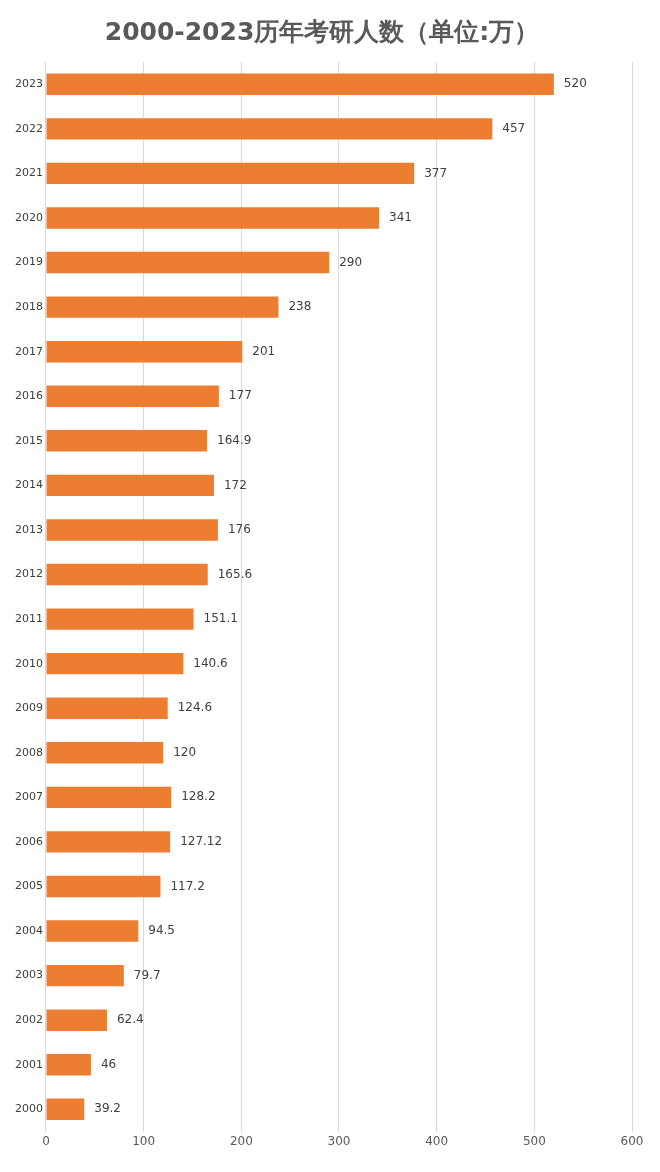 The image size is (660, 1172). What do you see at coordinates (28, 173) in the screenshot?
I see `y-tick-label: 2021` at bounding box center [28, 173].